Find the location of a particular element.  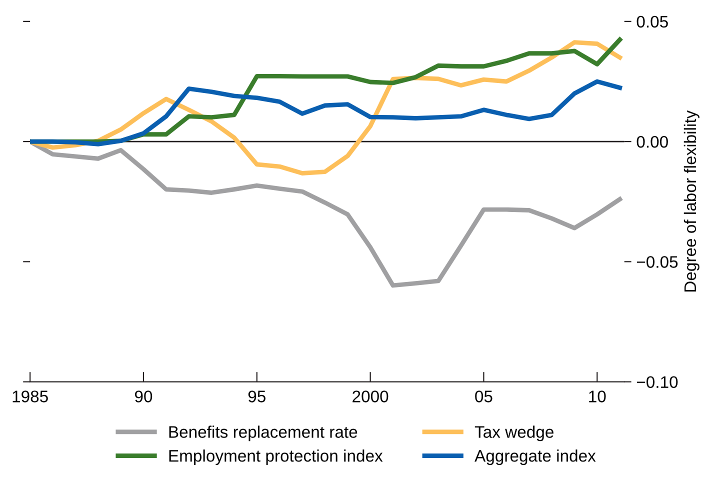

y-tick-label: −0.10 is located at coordinates (657, 382).